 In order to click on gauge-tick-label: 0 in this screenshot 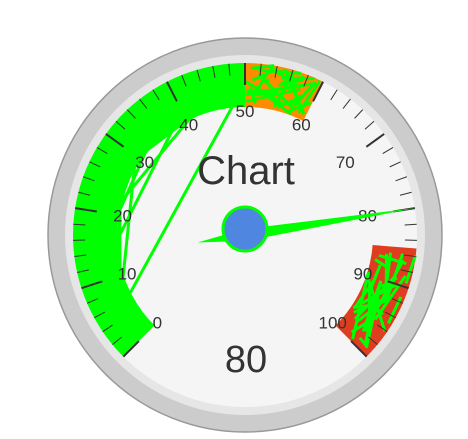, I will do `click(157, 323)`.